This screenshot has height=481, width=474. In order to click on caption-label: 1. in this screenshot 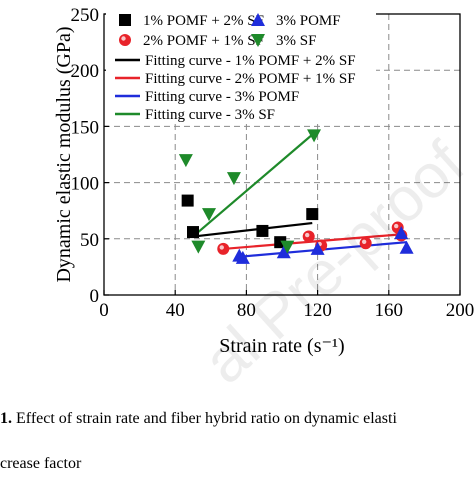, I will do `click(6, 418)`.